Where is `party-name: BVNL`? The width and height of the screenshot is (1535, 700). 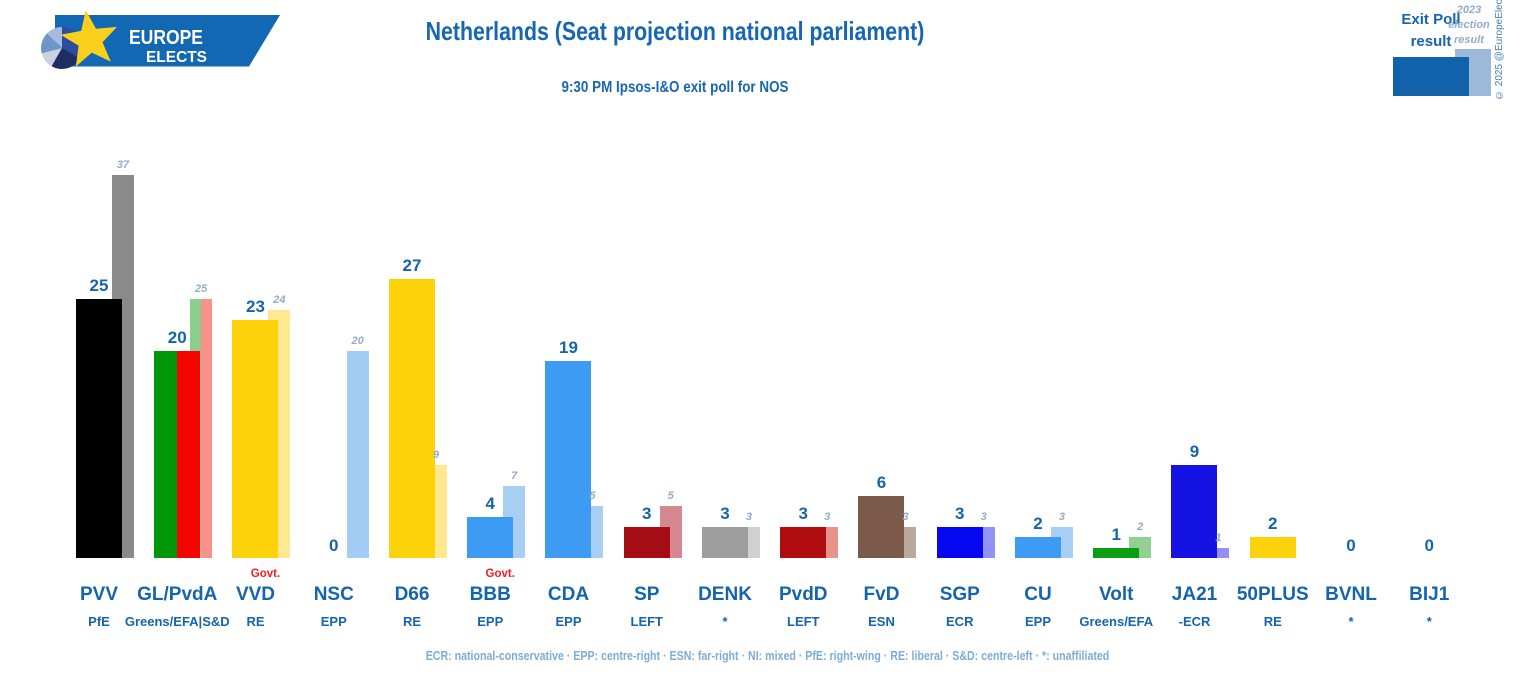 party-name: BVNL is located at coordinates (1351, 594).